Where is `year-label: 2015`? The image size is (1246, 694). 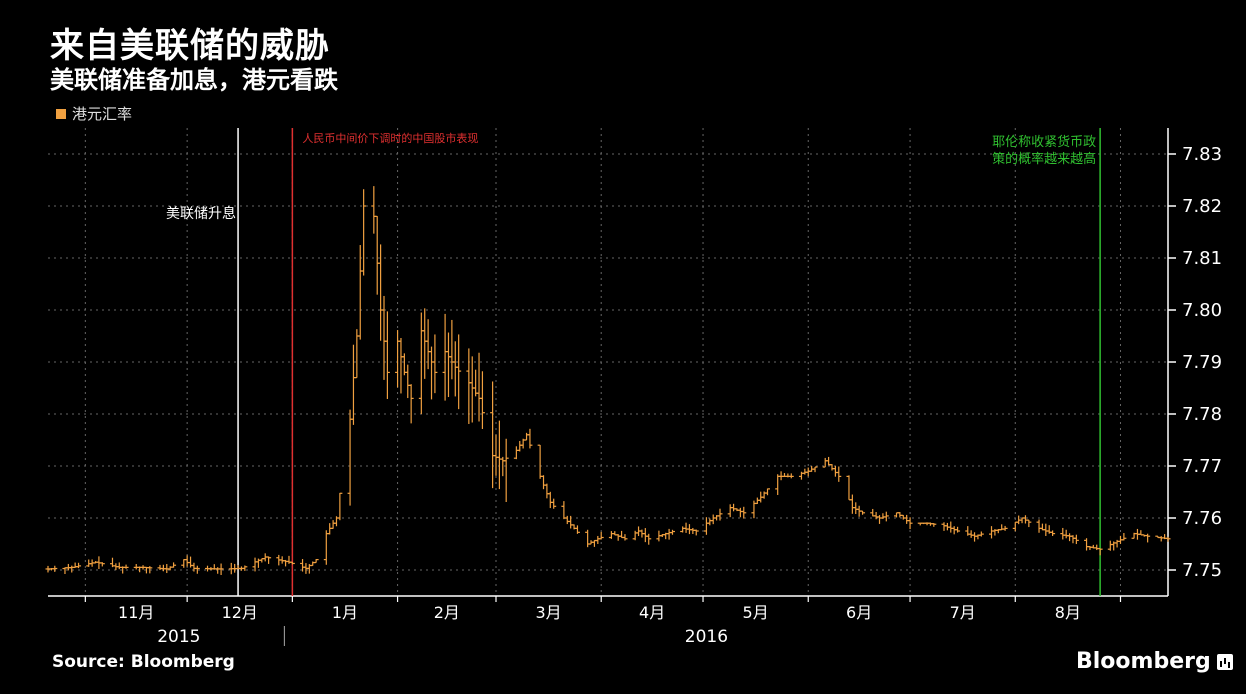 year-label: 2015 is located at coordinates (178, 637).